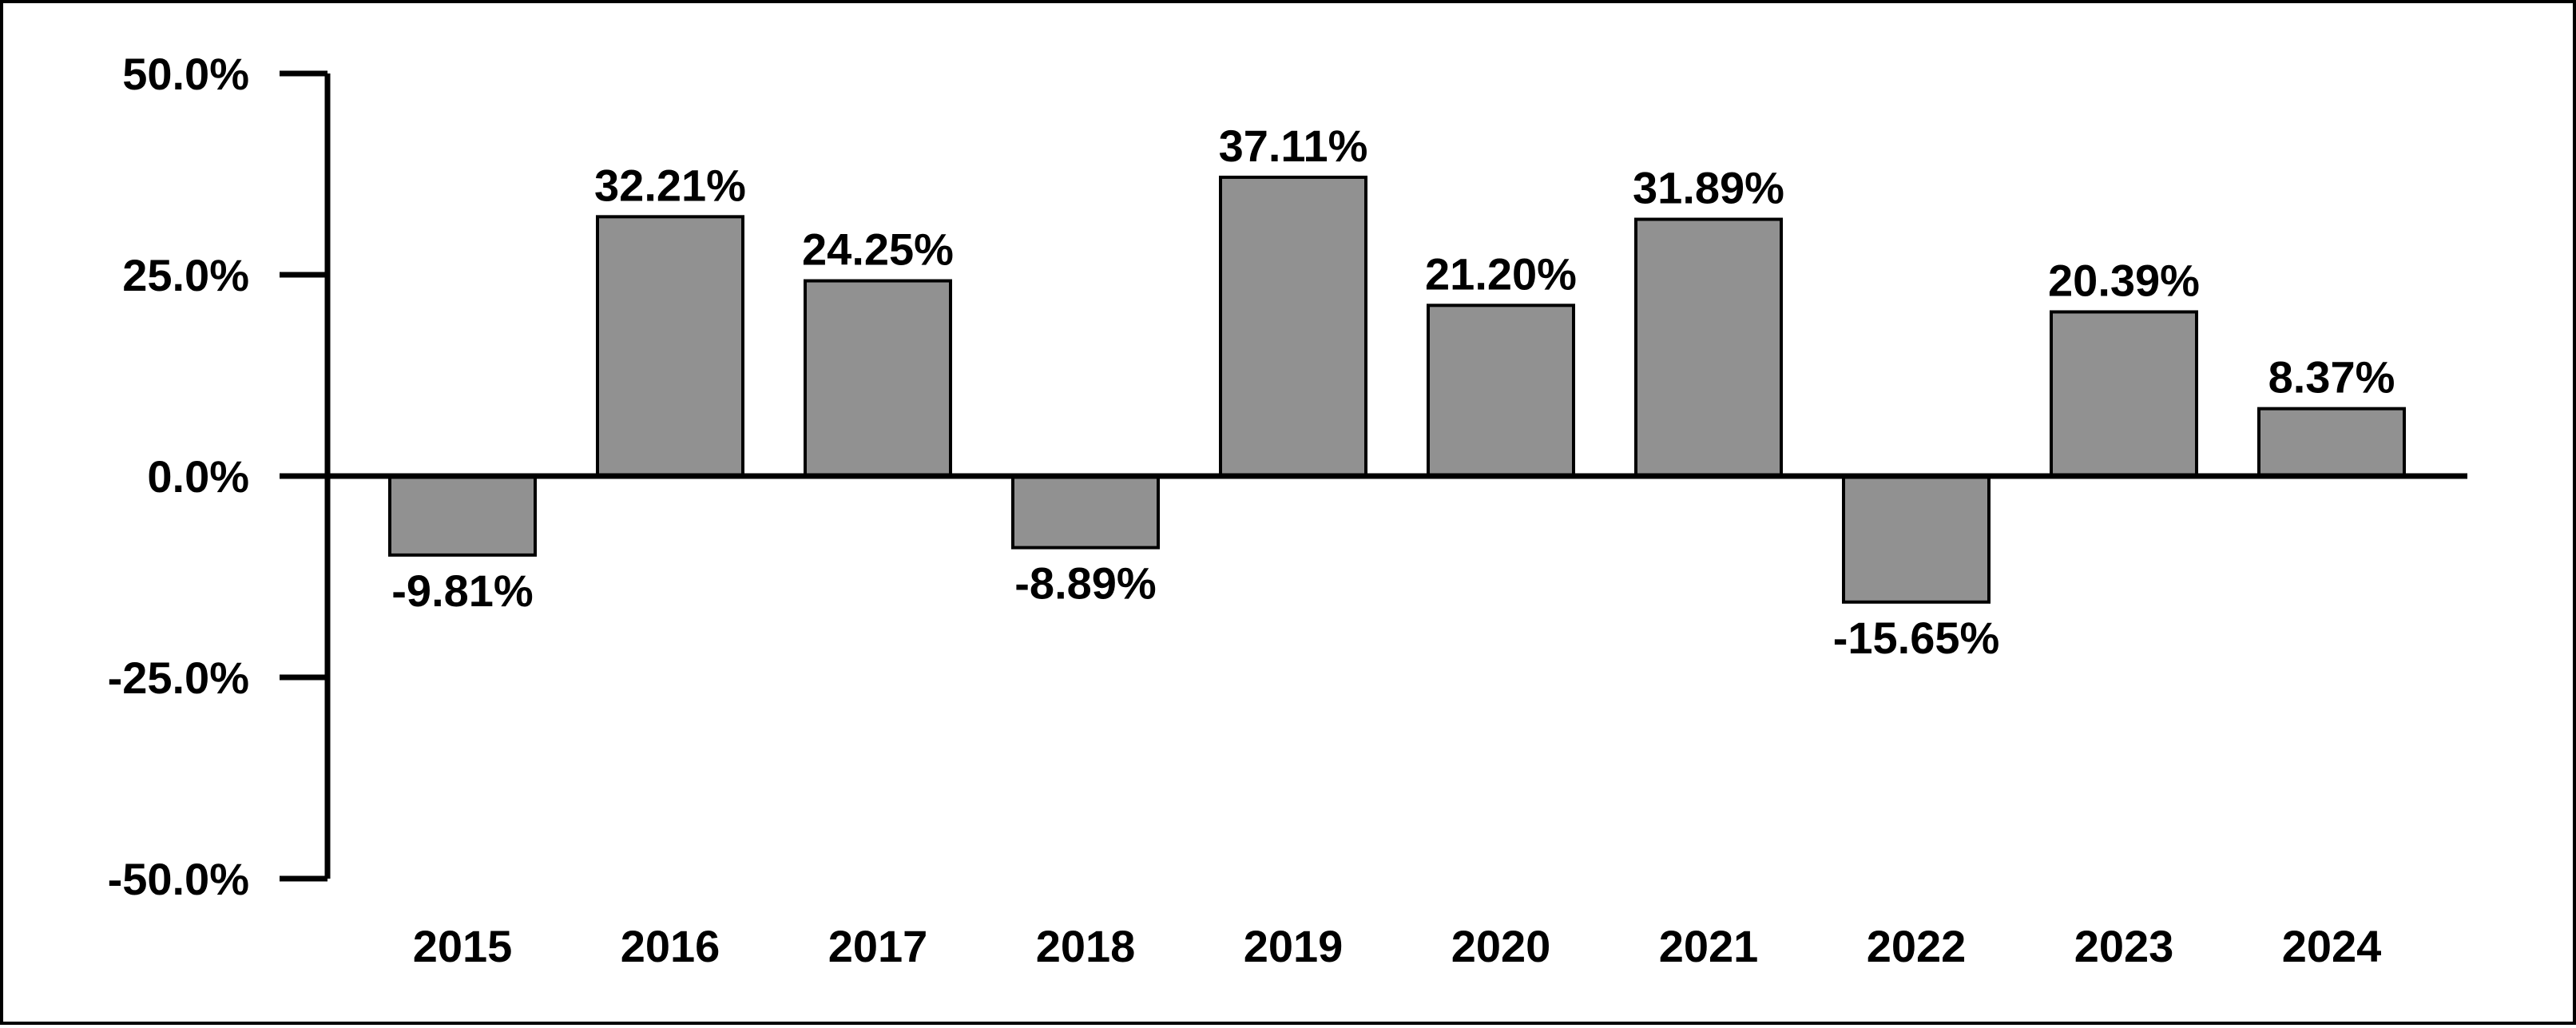 Image resolution: width=2576 pixels, height=1028 pixels. I want to click on bar-2018, so click(1085, 512).